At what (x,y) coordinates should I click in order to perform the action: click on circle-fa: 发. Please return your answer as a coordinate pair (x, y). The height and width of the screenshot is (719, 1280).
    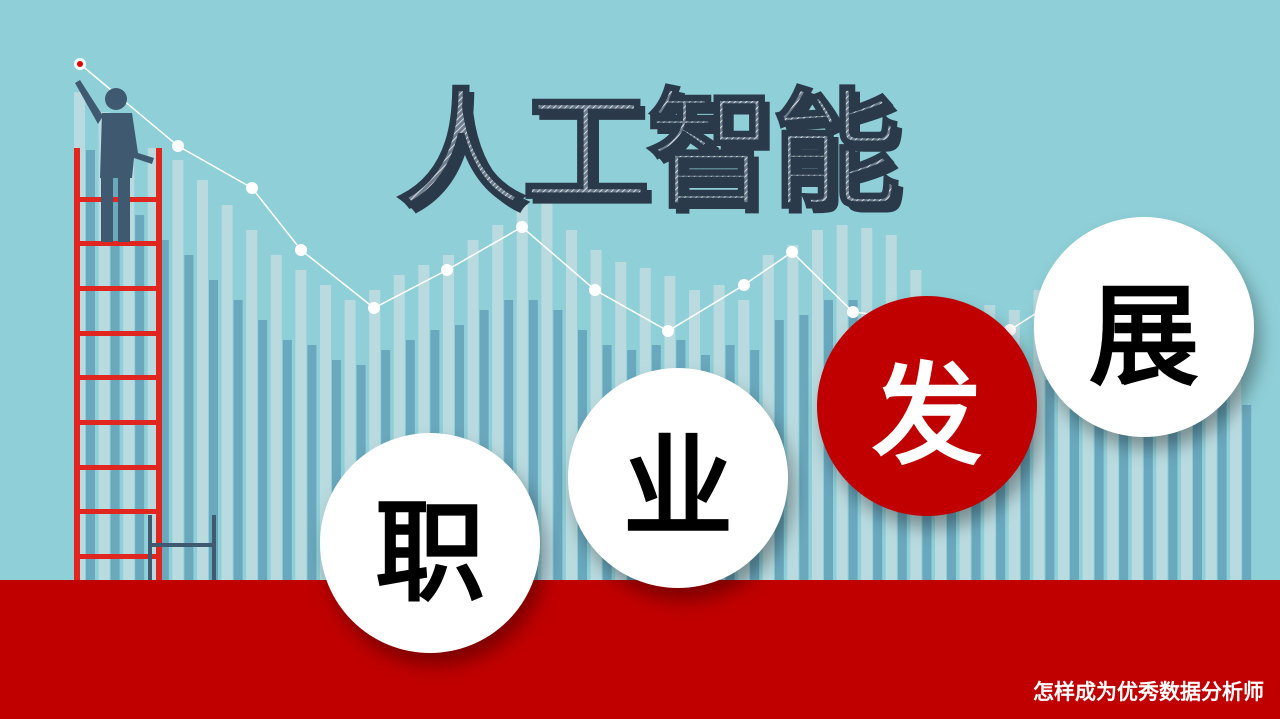
    Looking at the image, I should click on (927, 406).